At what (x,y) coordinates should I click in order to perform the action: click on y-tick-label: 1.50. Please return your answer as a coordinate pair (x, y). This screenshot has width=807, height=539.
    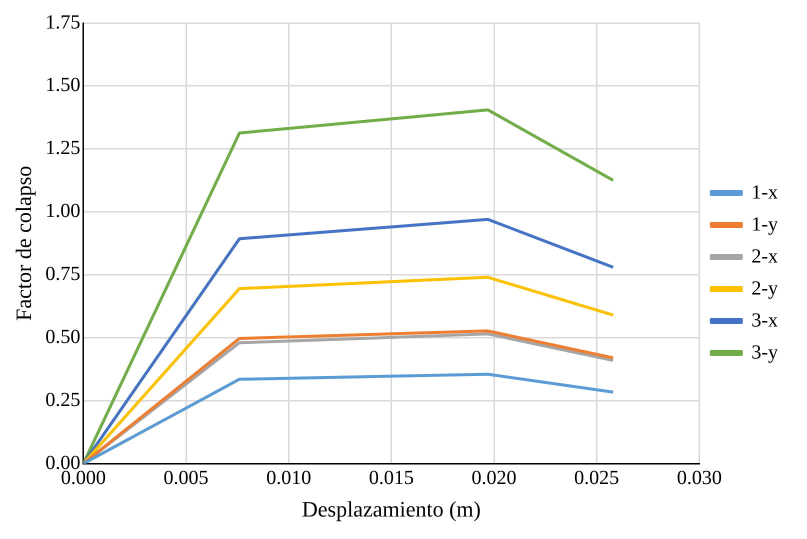
    Looking at the image, I should click on (62, 85).